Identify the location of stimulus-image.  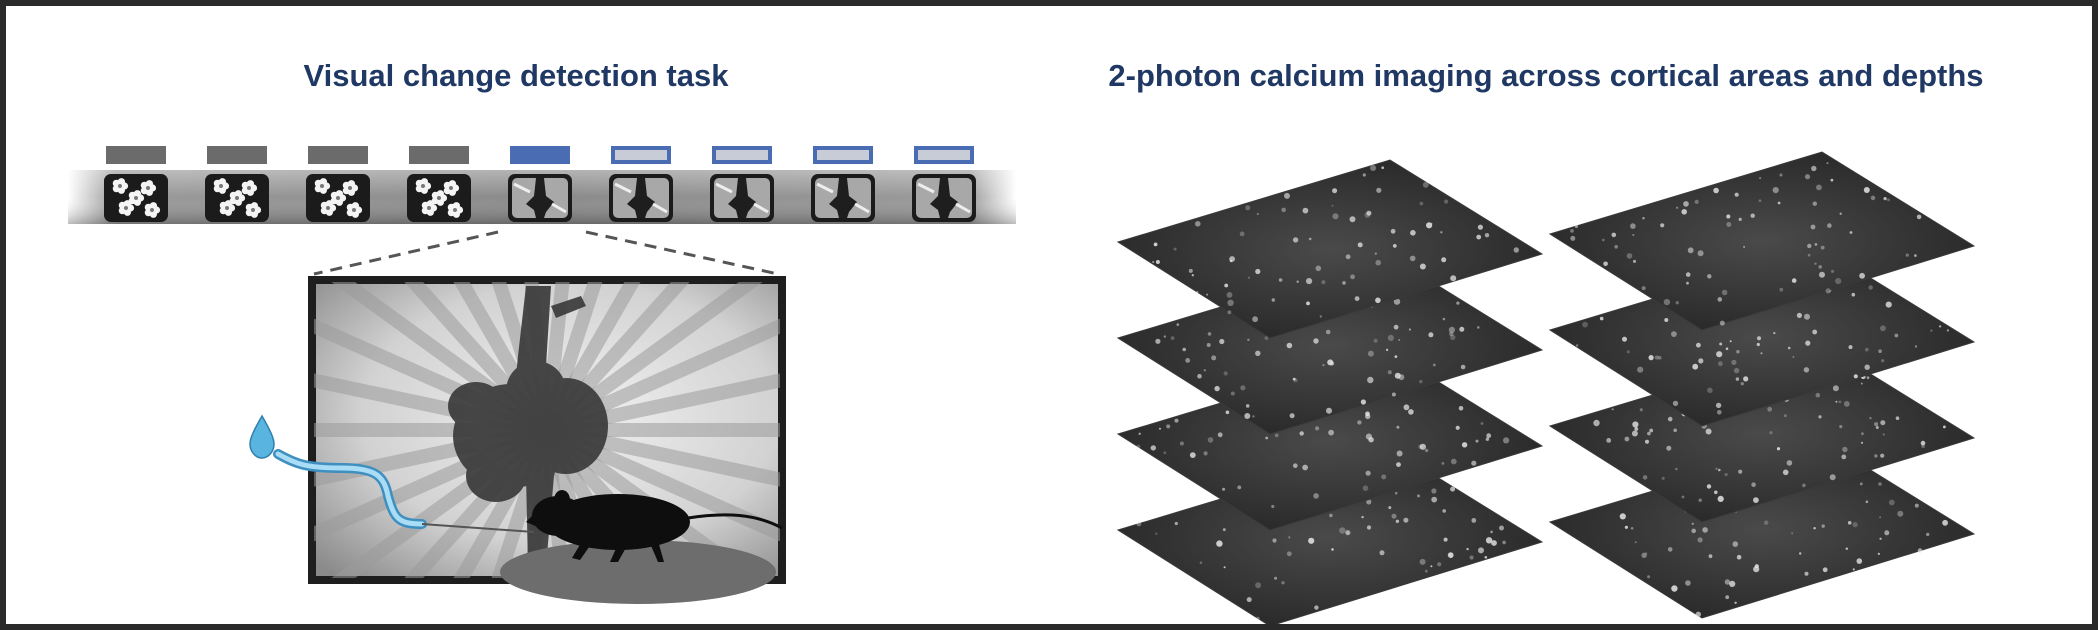
(547, 430).